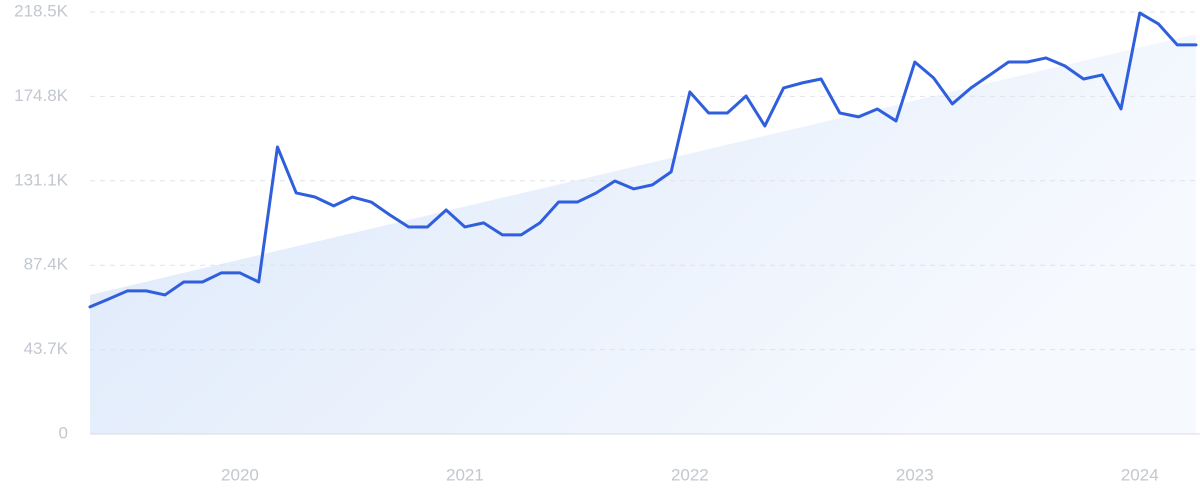 This screenshot has height=499, width=1200. Describe the element at coordinates (915, 474) in the screenshot. I see `x-tick-label: 2023` at that location.